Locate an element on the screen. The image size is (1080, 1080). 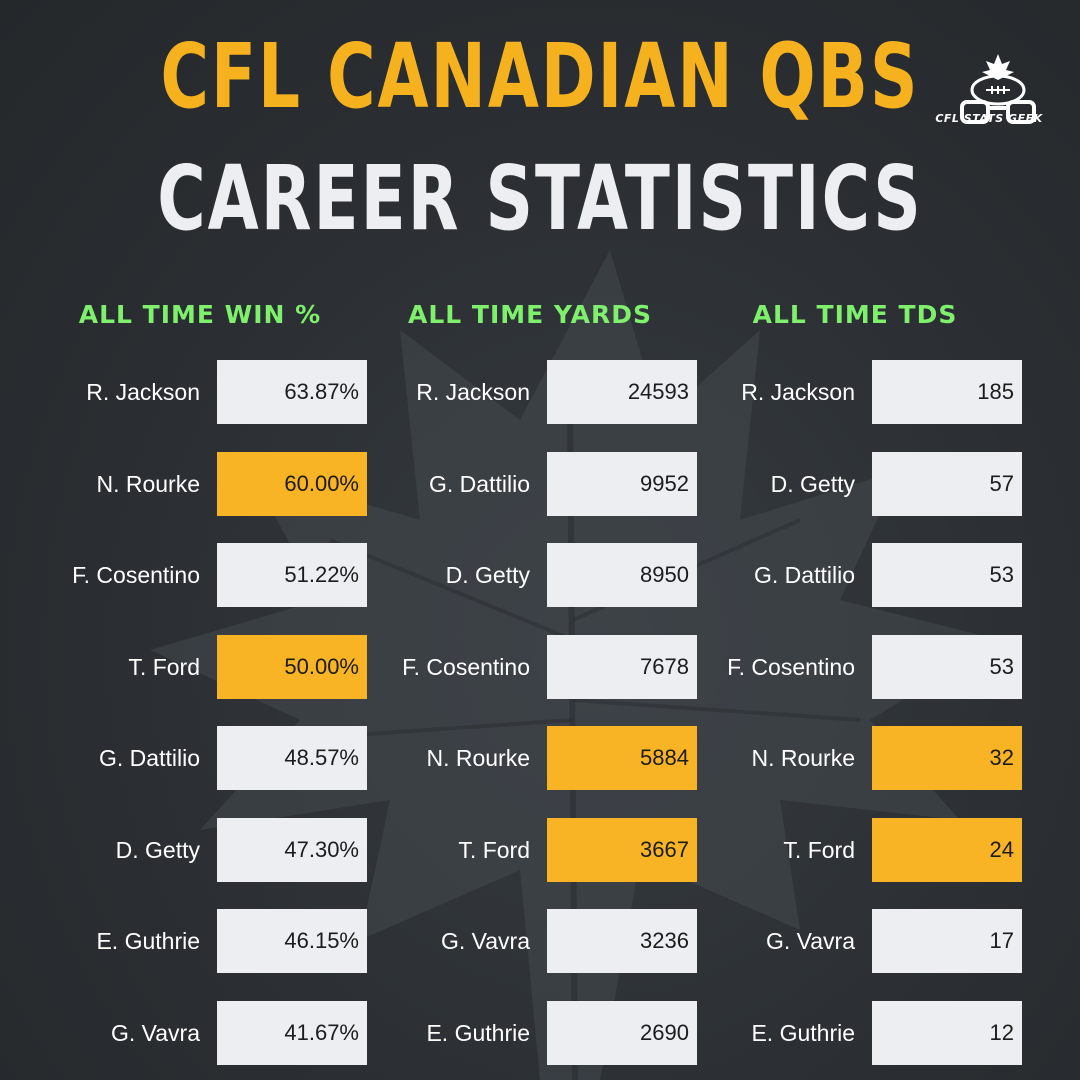
stat-value: 185 is located at coordinates (947, 392).